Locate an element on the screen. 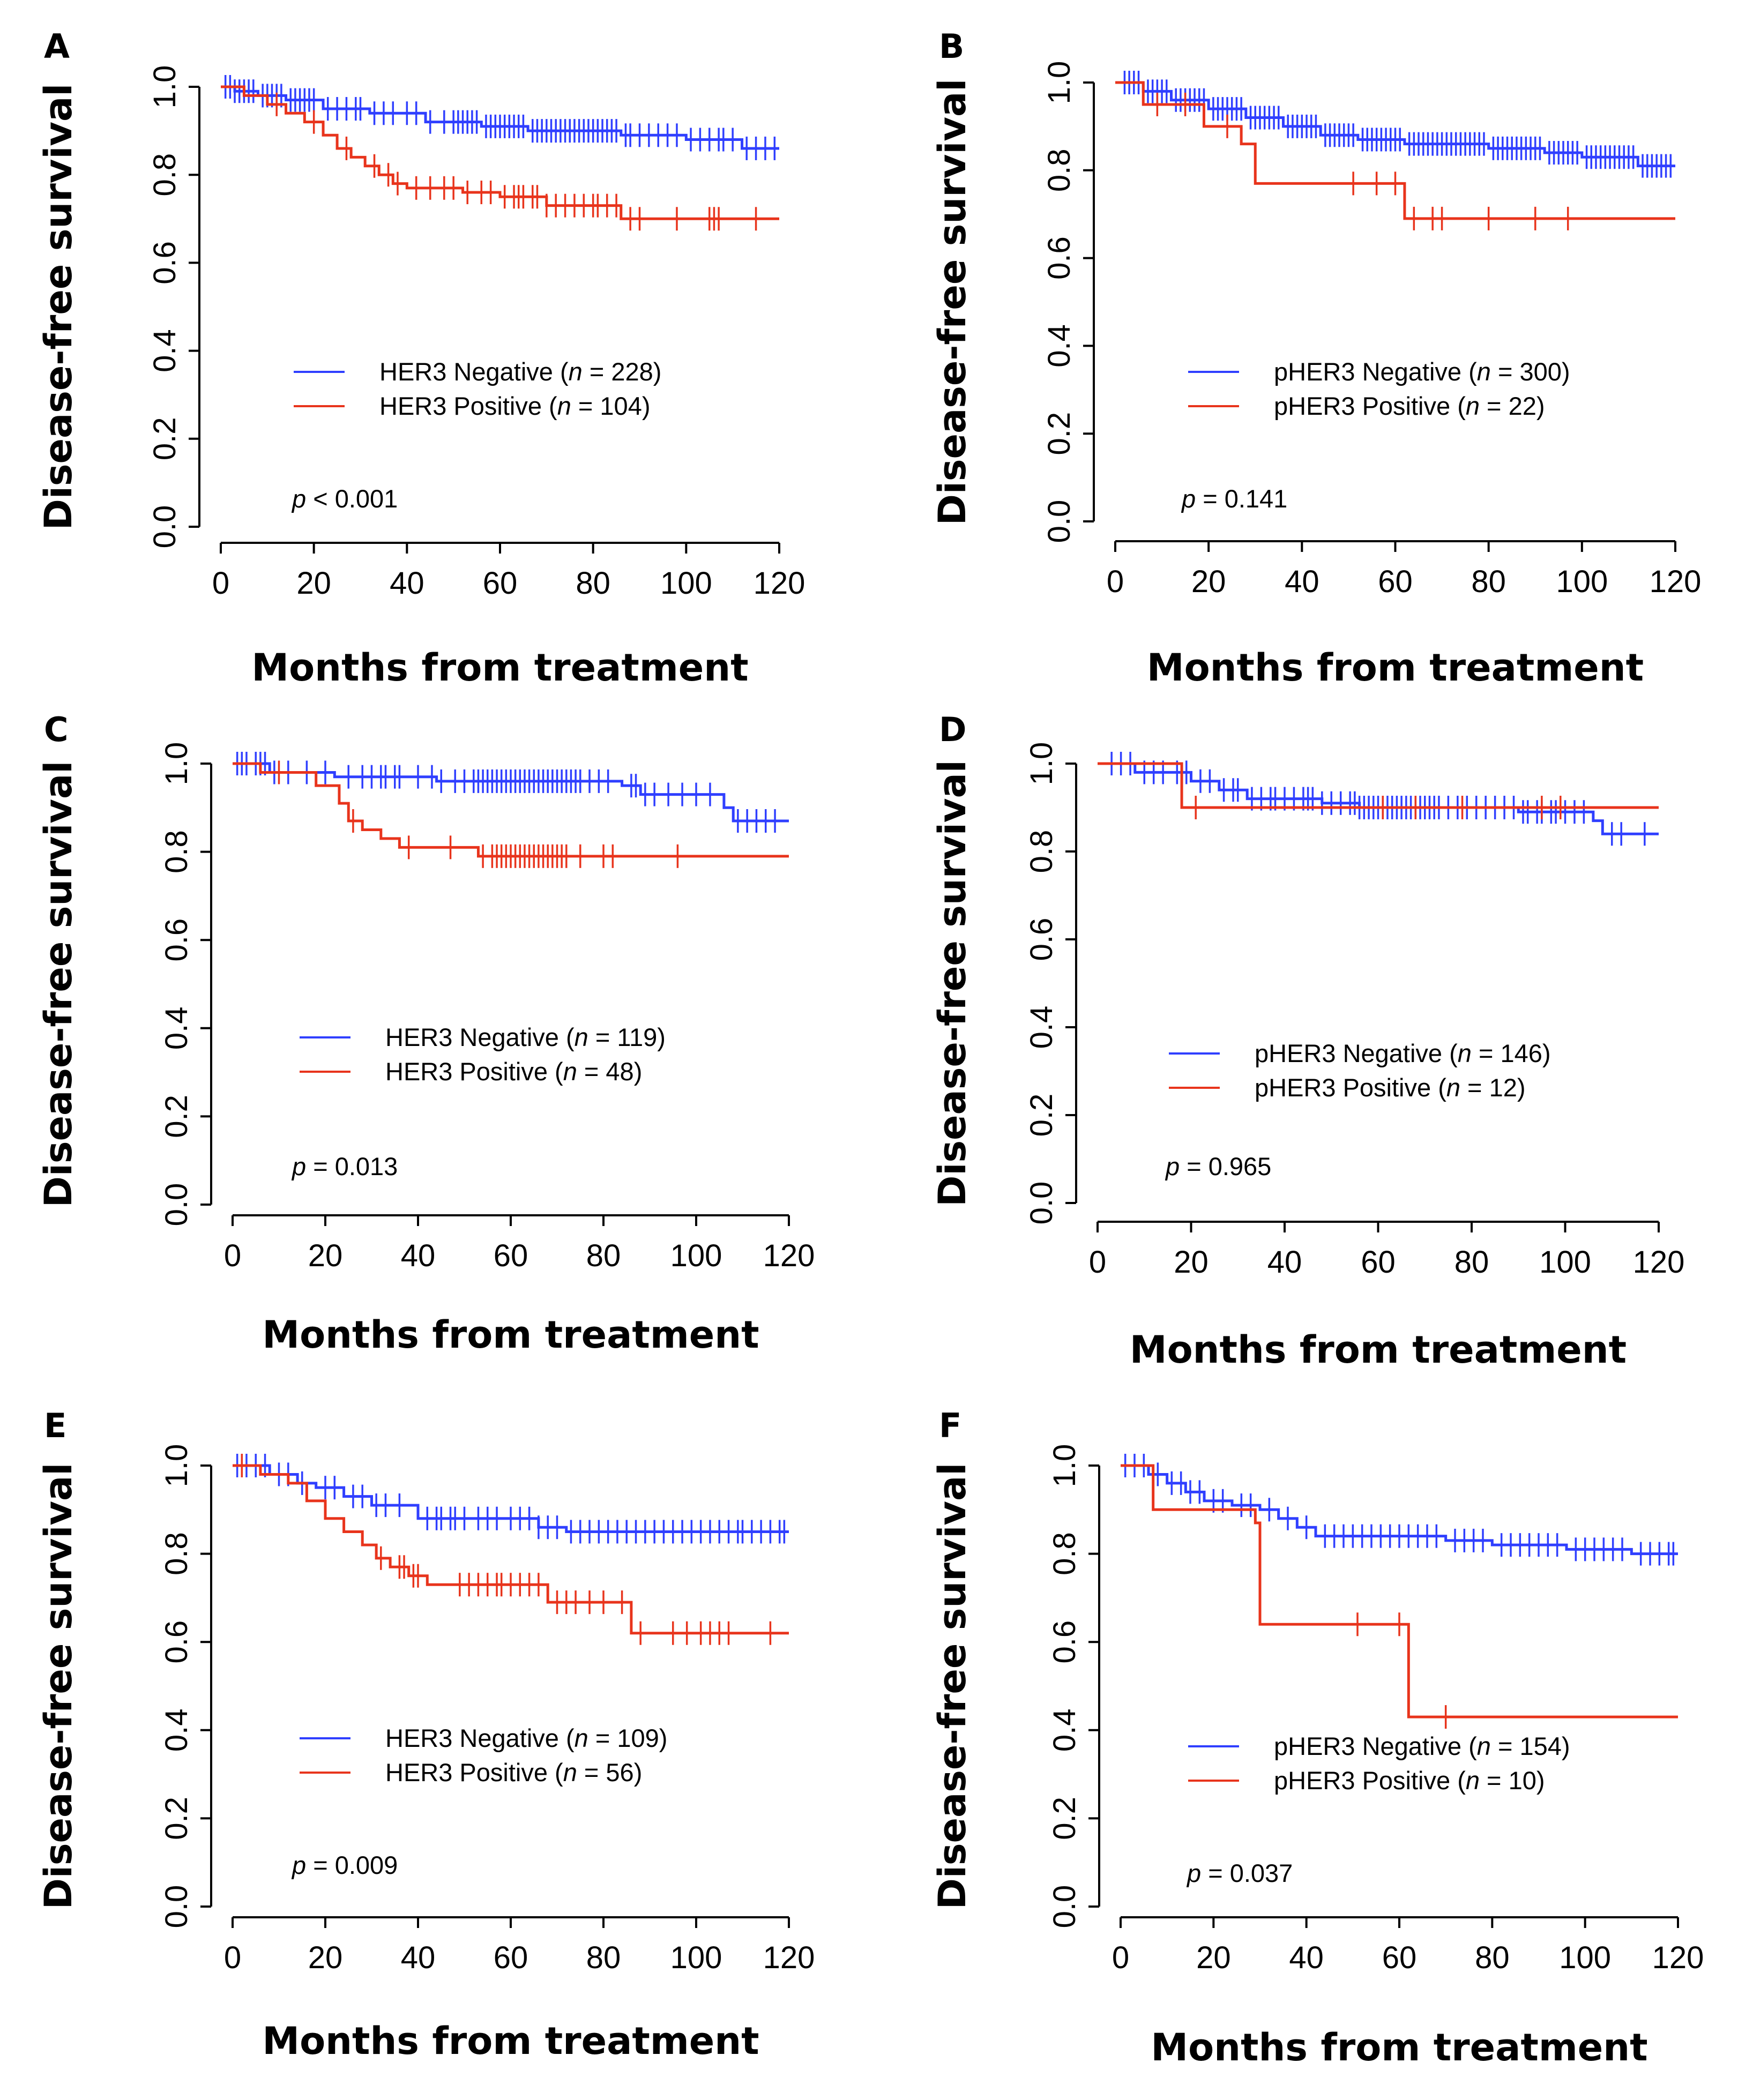 The width and height of the screenshot is (1738, 2100). panel-c-xtick-label: 120 is located at coordinates (789, 1255).